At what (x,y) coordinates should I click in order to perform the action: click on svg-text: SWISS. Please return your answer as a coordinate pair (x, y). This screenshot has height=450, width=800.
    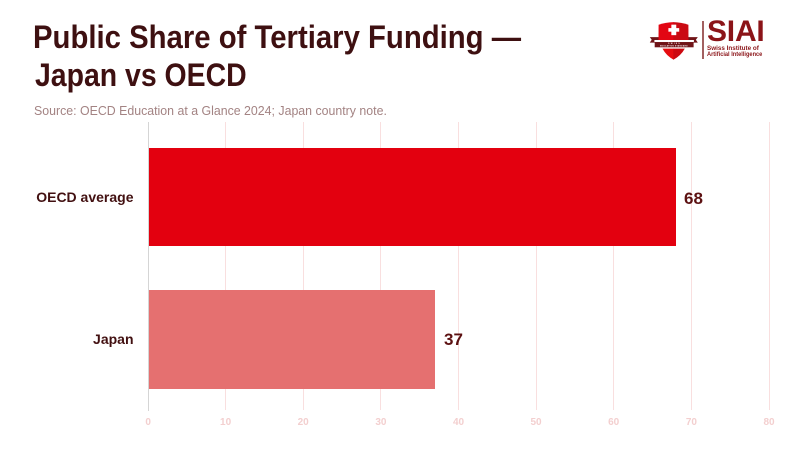
    Looking at the image, I should click on (674, 44).